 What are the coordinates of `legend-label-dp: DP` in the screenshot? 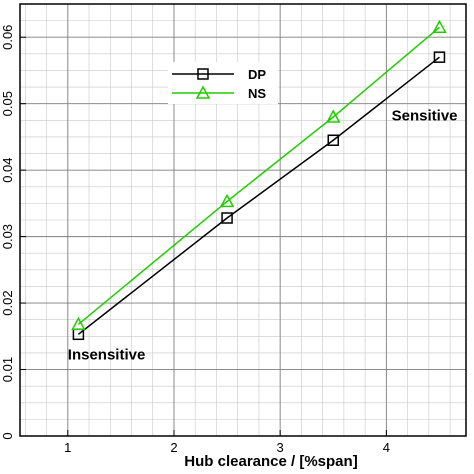 It's located at (257, 74).